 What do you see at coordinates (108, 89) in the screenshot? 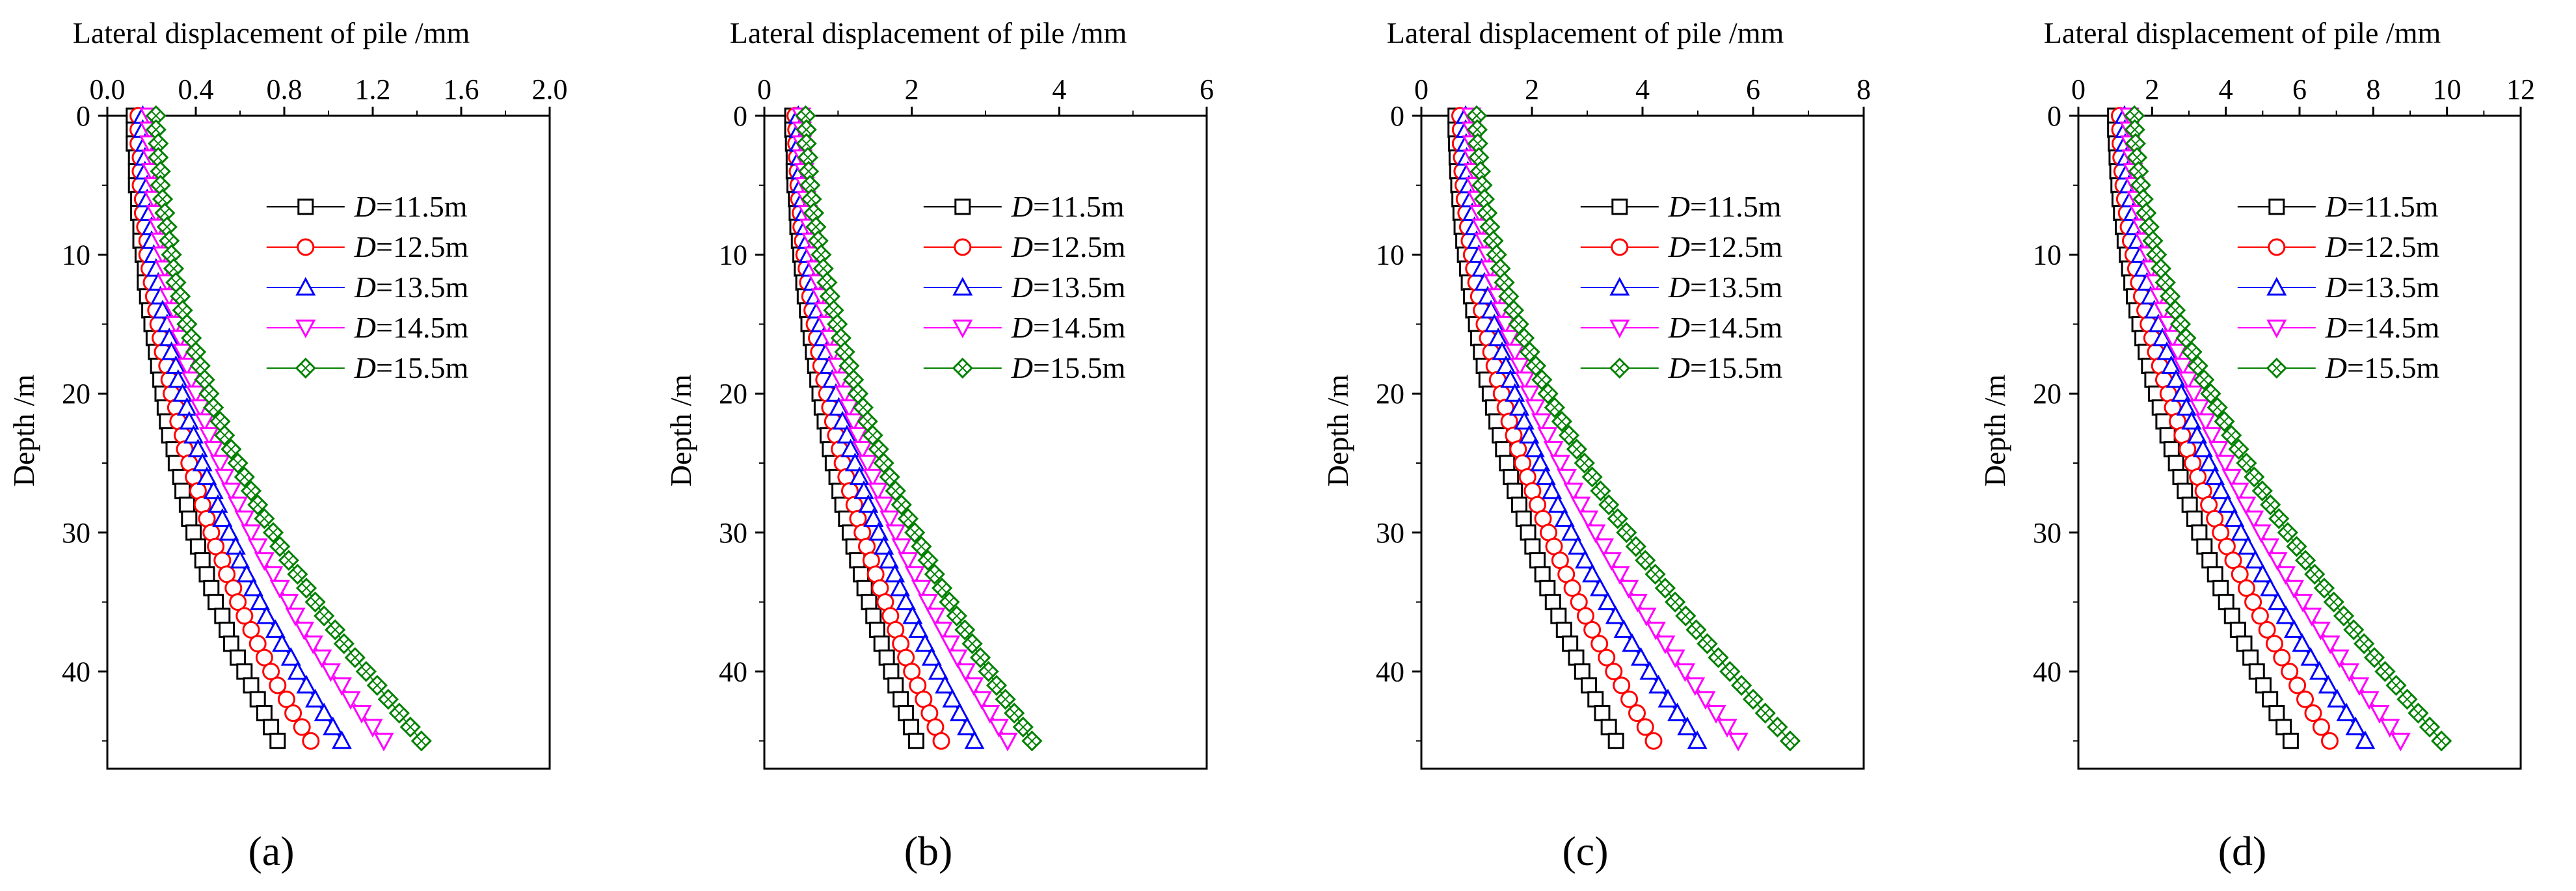
I see `x-tick-label: 0.0` at bounding box center [108, 89].